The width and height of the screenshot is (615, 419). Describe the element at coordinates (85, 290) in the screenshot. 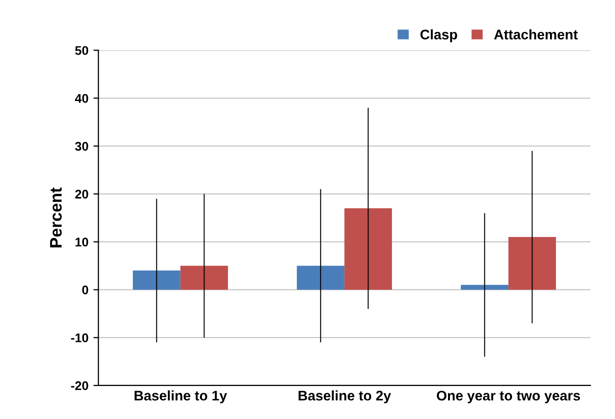

I see `y-tick-label: 0` at that location.